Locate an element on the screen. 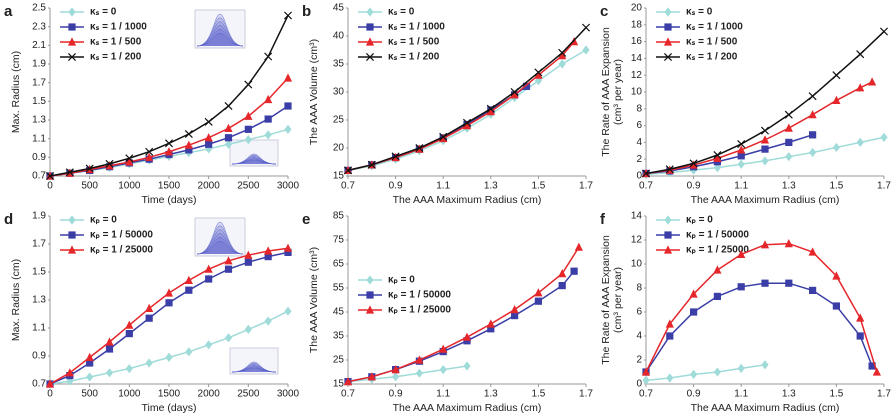 The width and height of the screenshot is (893, 417). x-tick-label: 1.3 is located at coordinates (789, 186).